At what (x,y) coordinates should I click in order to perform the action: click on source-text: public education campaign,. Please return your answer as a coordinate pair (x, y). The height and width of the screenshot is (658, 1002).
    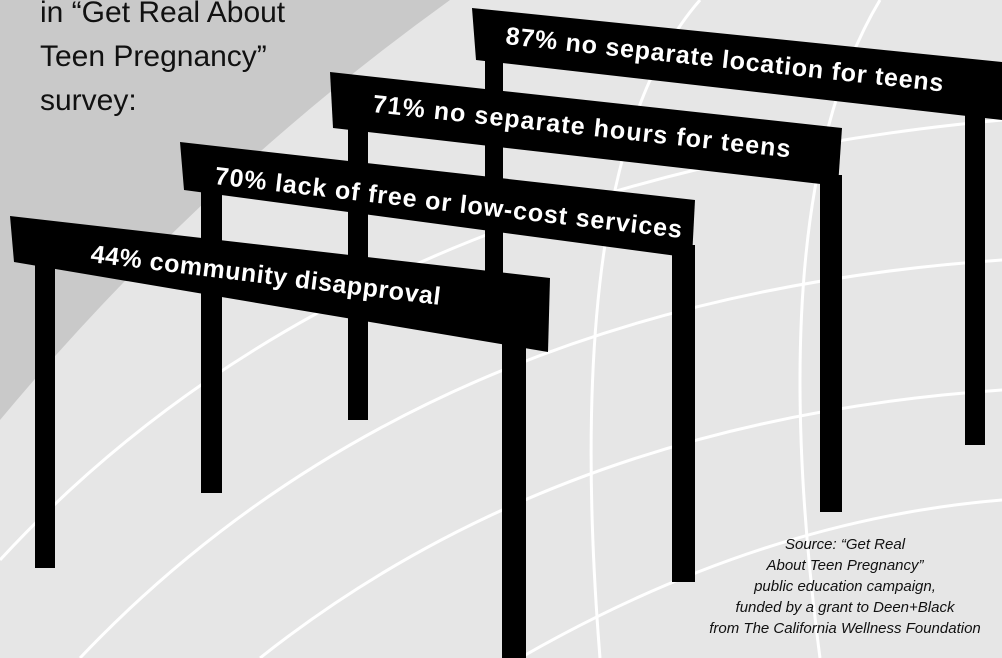
    Looking at the image, I should click on (844, 586).